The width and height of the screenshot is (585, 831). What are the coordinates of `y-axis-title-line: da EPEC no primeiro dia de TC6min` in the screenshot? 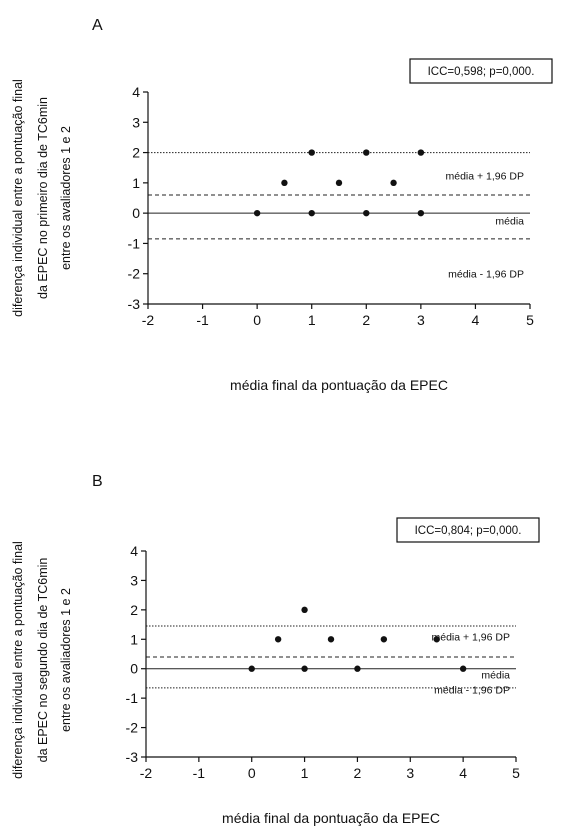 It's located at (43, 198).